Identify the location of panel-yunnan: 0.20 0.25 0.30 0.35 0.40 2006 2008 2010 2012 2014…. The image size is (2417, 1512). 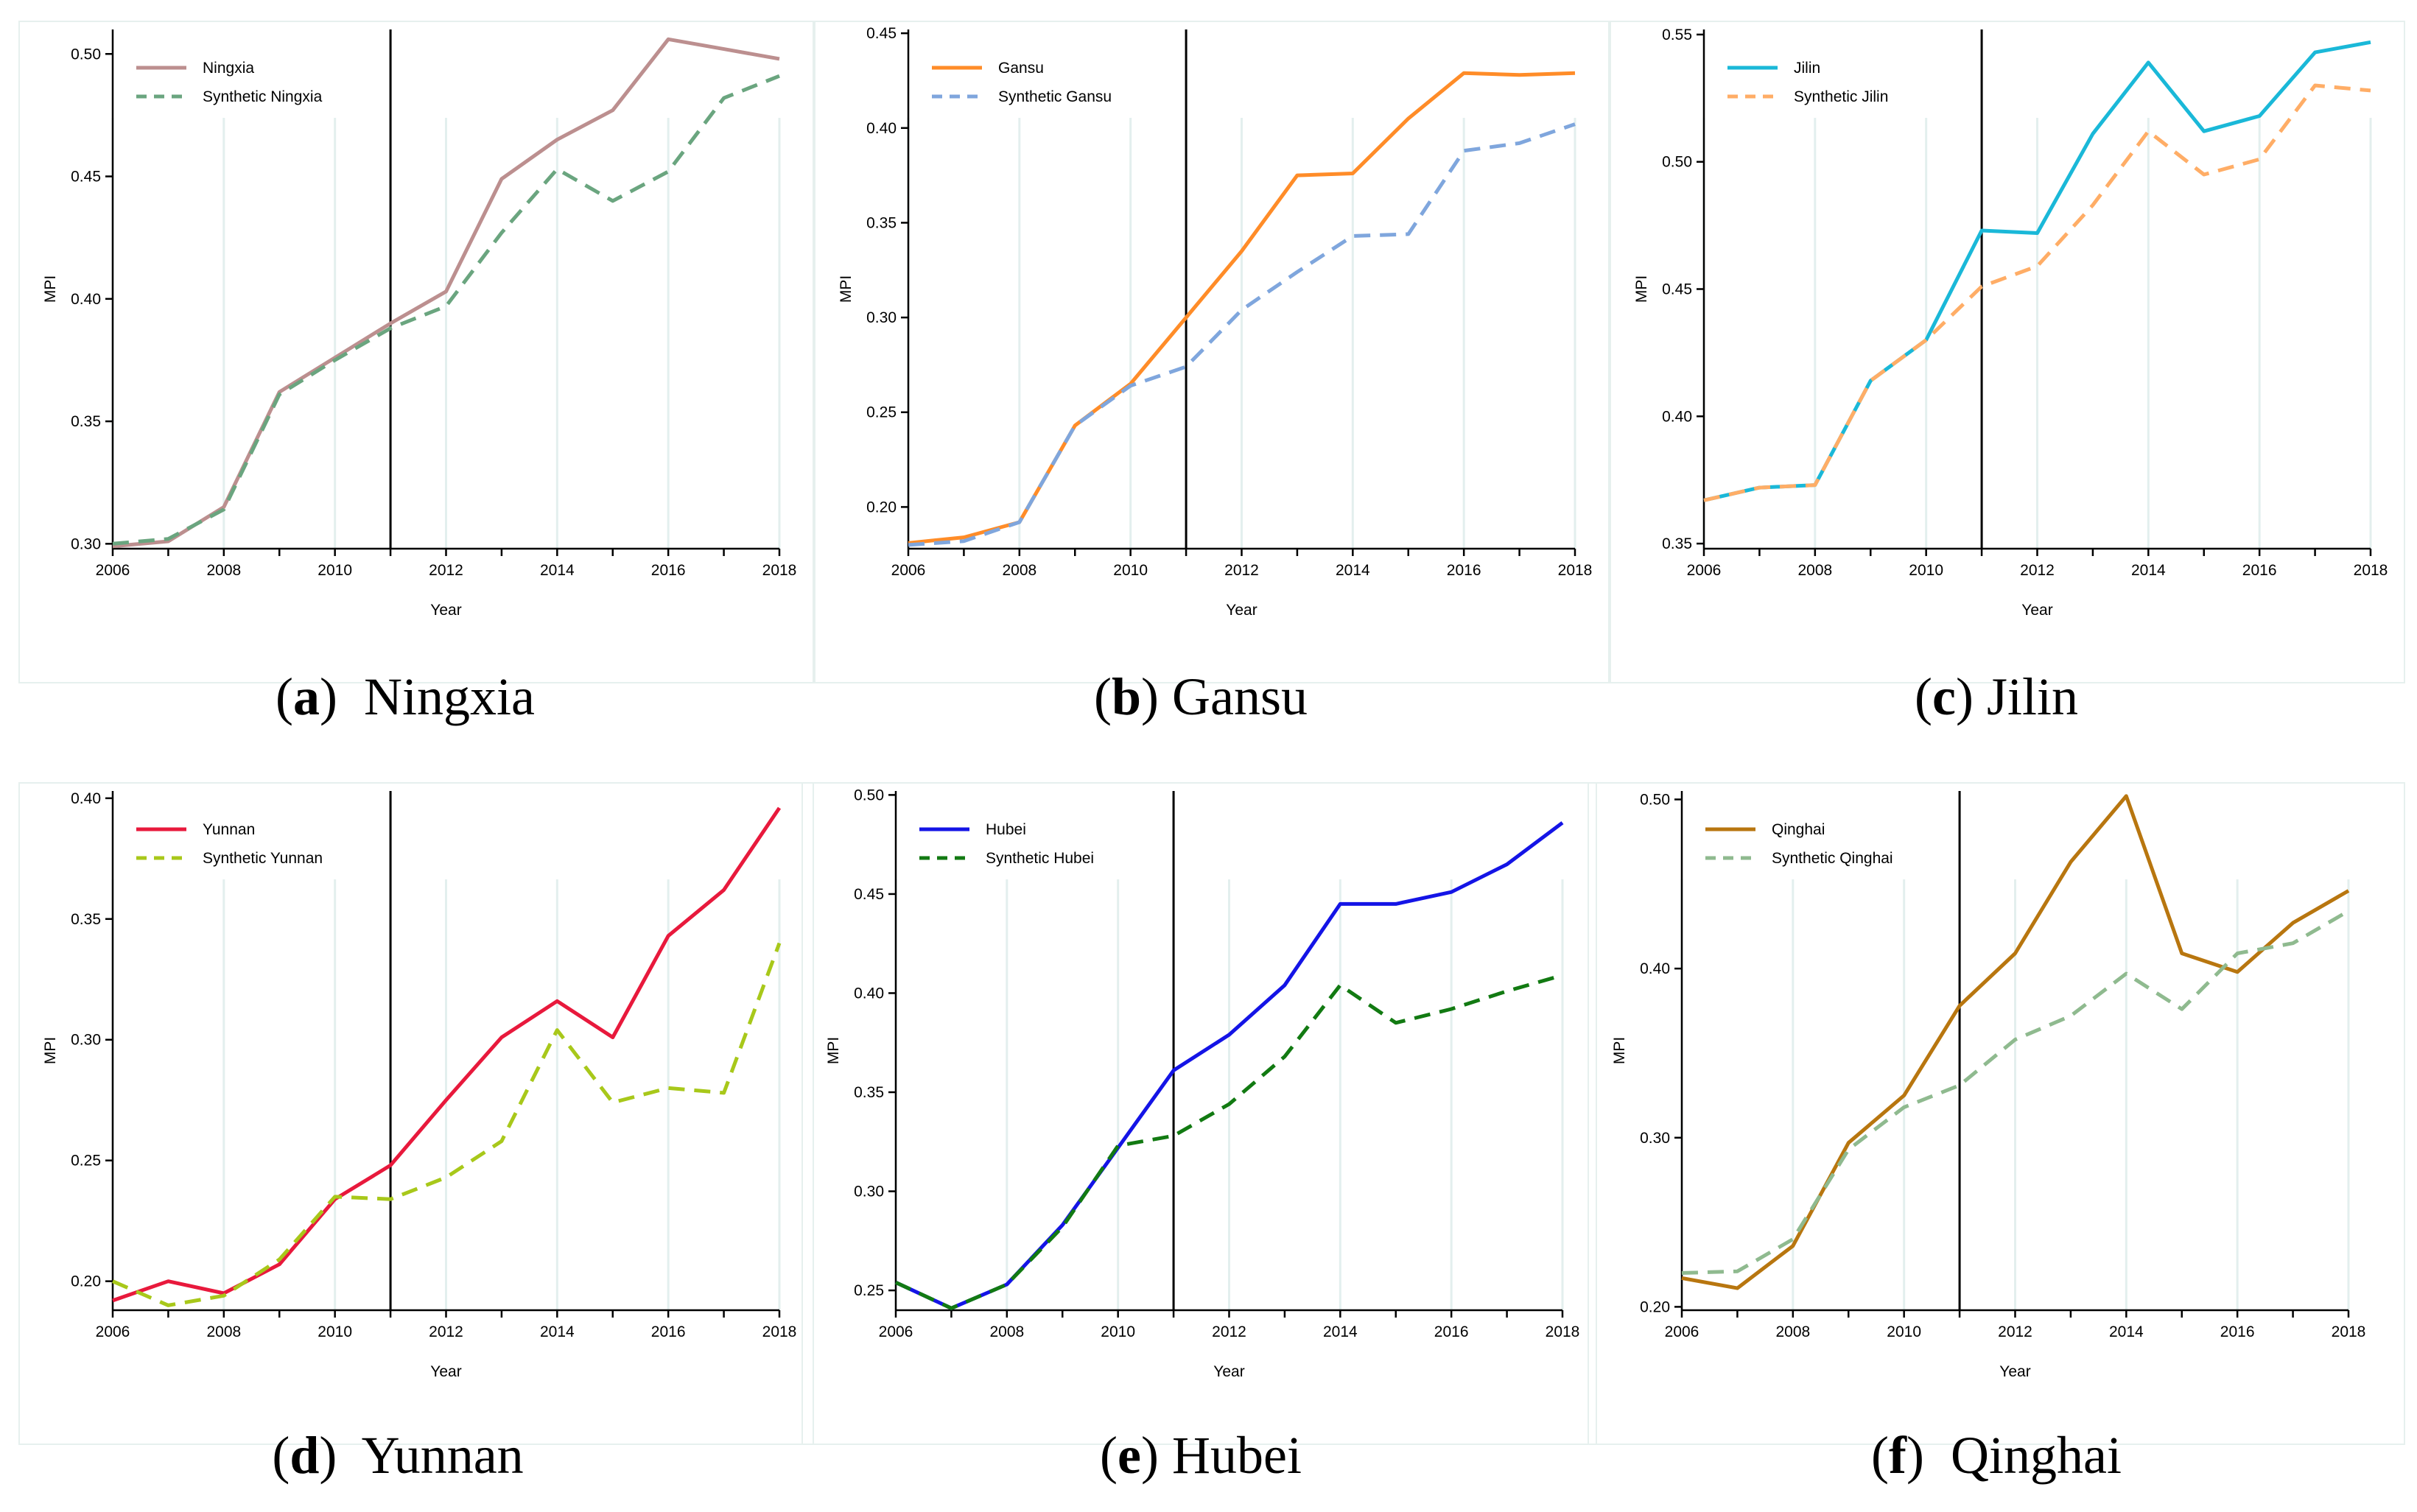
(416, 1113).